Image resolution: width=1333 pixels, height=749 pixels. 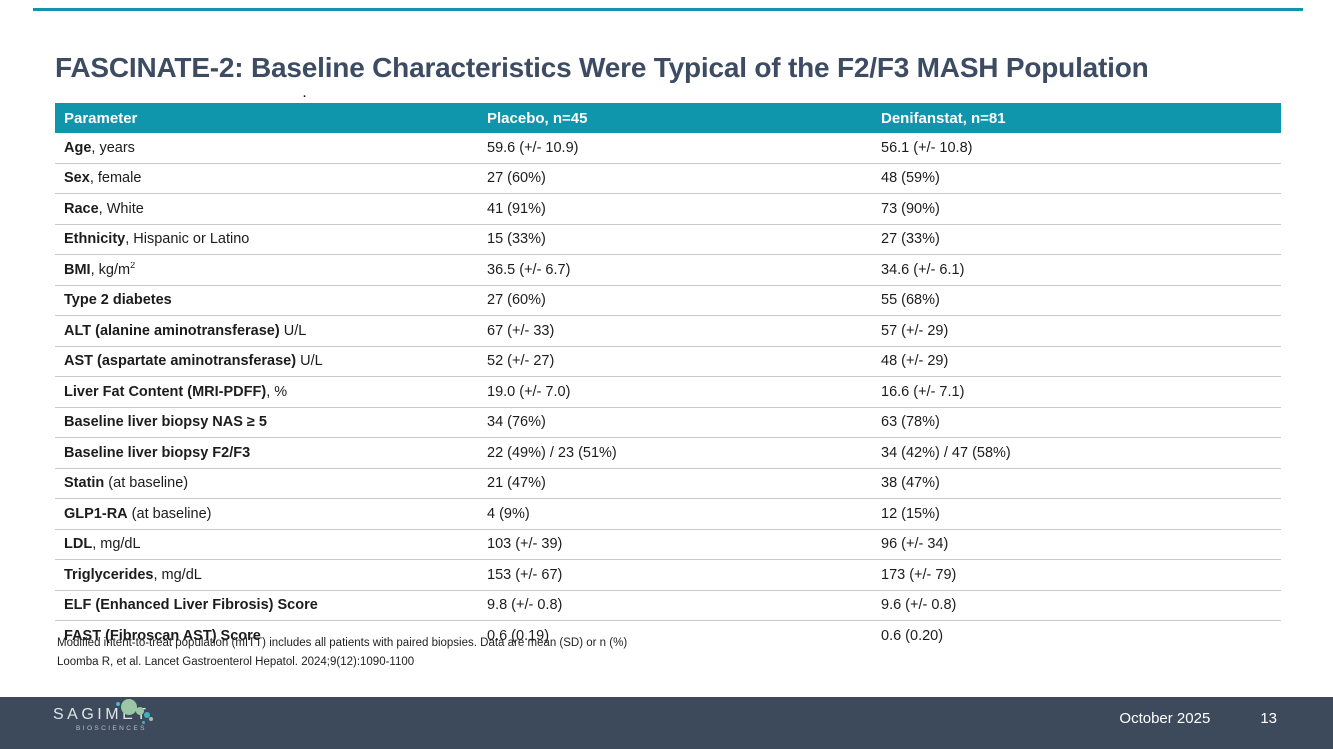 What do you see at coordinates (266, 178) in the screenshot?
I see `row-parameter-label: Sex, female` at bounding box center [266, 178].